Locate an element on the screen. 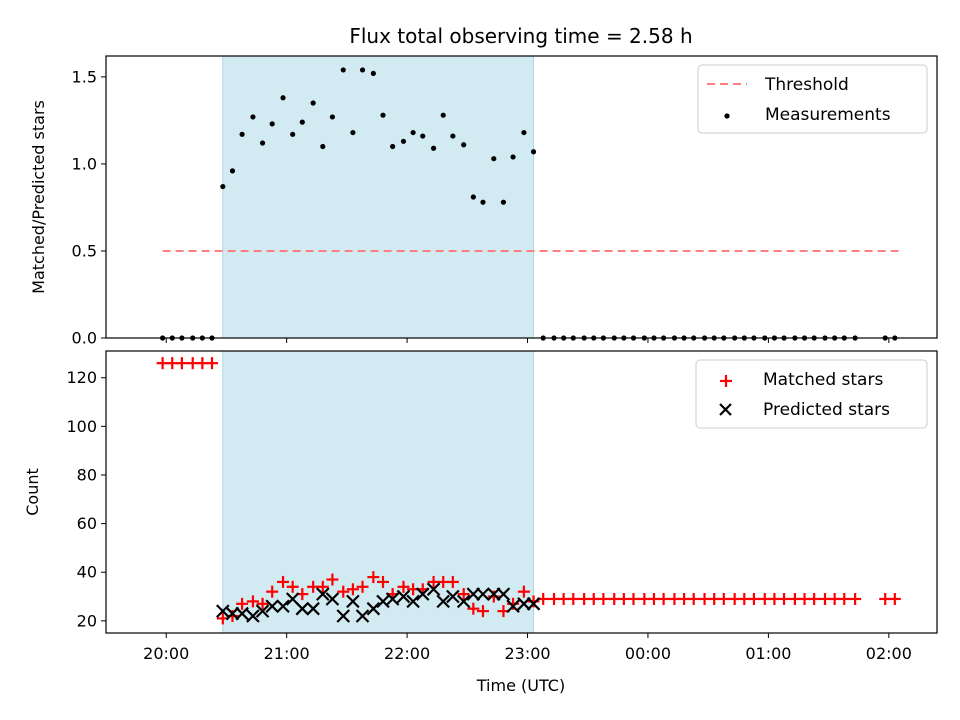  top-y-label: Matched/Predicted stars is located at coordinates (38, 197).